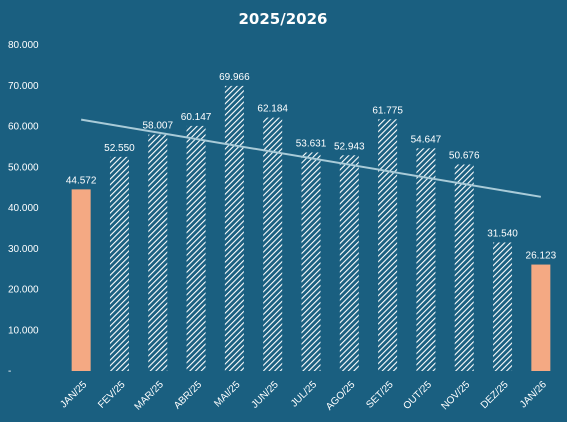  Describe the element at coordinates (495, 395) in the screenshot. I see `x-tick-label: DEZ/25` at that location.